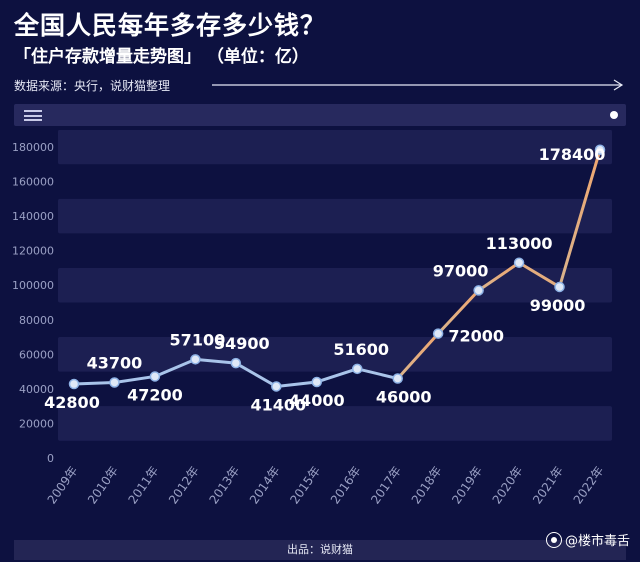  What do you see at coordinates (553, 540) in the screenshot?
I see `watermark-logo-icon` at bounding box center [553, 540].